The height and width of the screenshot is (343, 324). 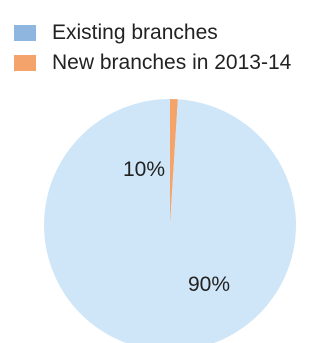 What do you see at coordinates (144, 169) in the screenshot?
I see `slice-label-new-branches: 10%` at bounding box center [144, 169].